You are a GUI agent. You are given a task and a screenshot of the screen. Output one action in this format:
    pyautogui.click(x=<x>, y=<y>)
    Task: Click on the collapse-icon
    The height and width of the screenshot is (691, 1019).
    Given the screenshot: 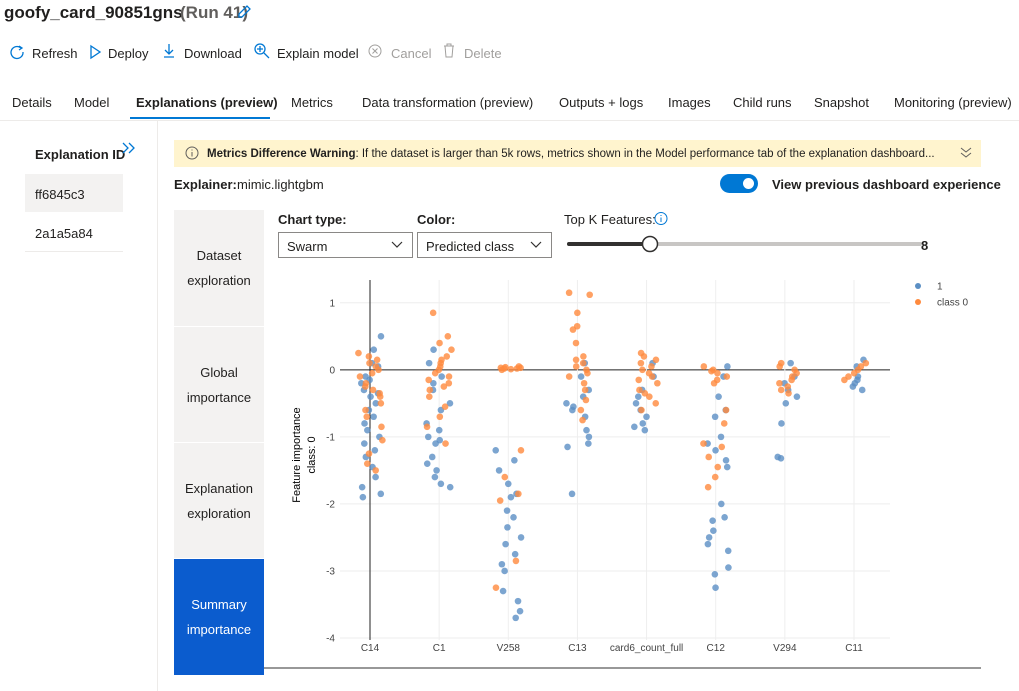 What is the action you would take?
    pyautogui.click(x=129, y=148)
    